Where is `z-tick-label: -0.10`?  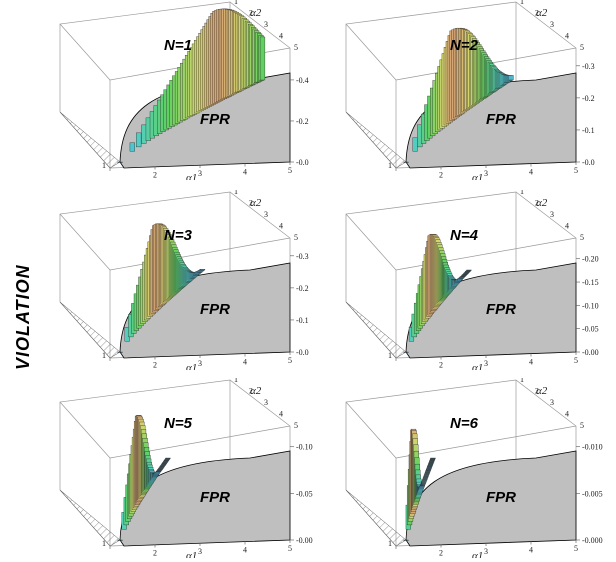
z-tick-label: -0.10 is located at coordinates (590, 305).